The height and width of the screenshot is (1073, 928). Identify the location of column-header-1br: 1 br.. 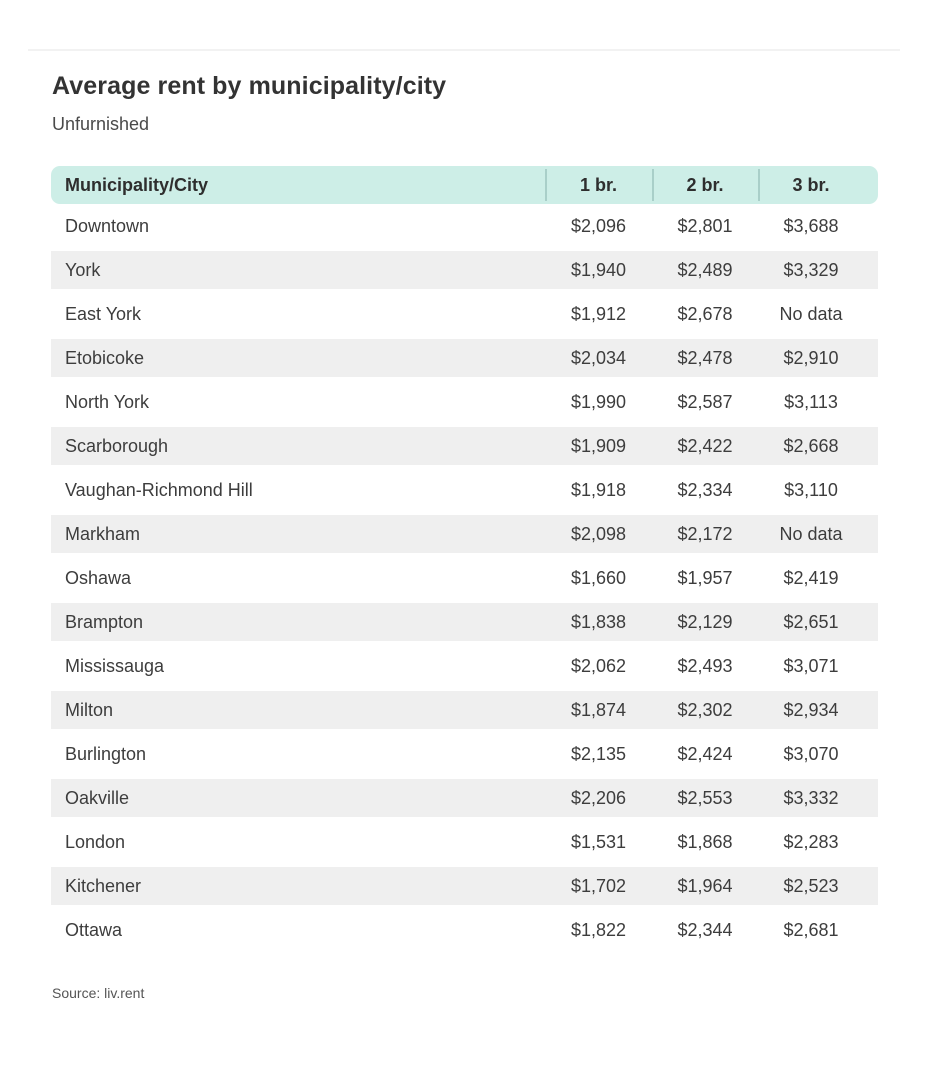
(598, 185).